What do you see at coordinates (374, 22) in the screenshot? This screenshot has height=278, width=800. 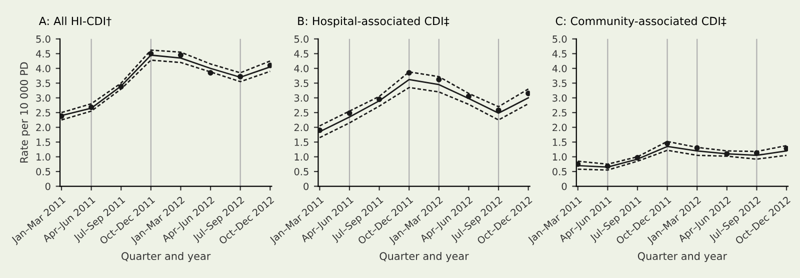 I see `chart-title: B: Hospital-associated CDI‡` at bounding box center [374, 22].